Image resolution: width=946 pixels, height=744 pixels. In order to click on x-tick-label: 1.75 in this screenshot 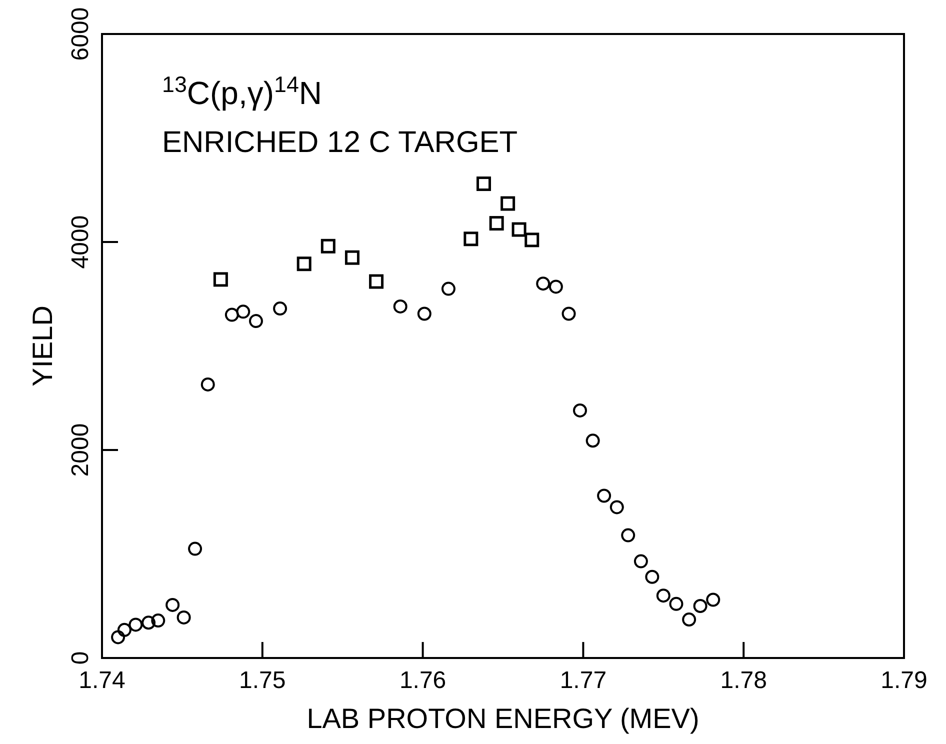, I will do `click(262, 680)`.